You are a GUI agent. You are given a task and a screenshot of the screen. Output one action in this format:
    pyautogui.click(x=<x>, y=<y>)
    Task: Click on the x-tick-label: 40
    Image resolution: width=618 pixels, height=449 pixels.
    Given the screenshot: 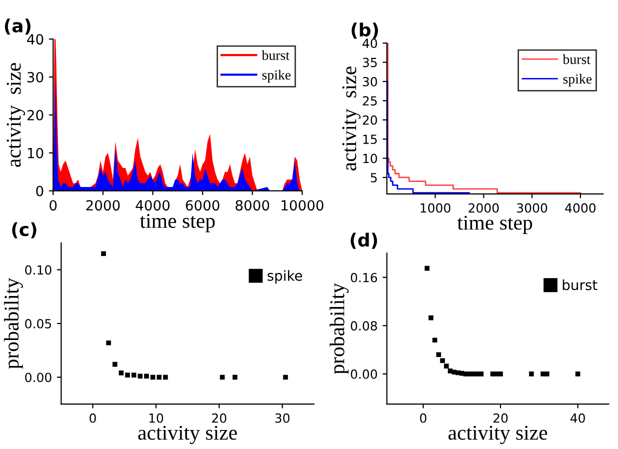 What is the action you would take?
    pyautogui.click(x=577, y=418)
    